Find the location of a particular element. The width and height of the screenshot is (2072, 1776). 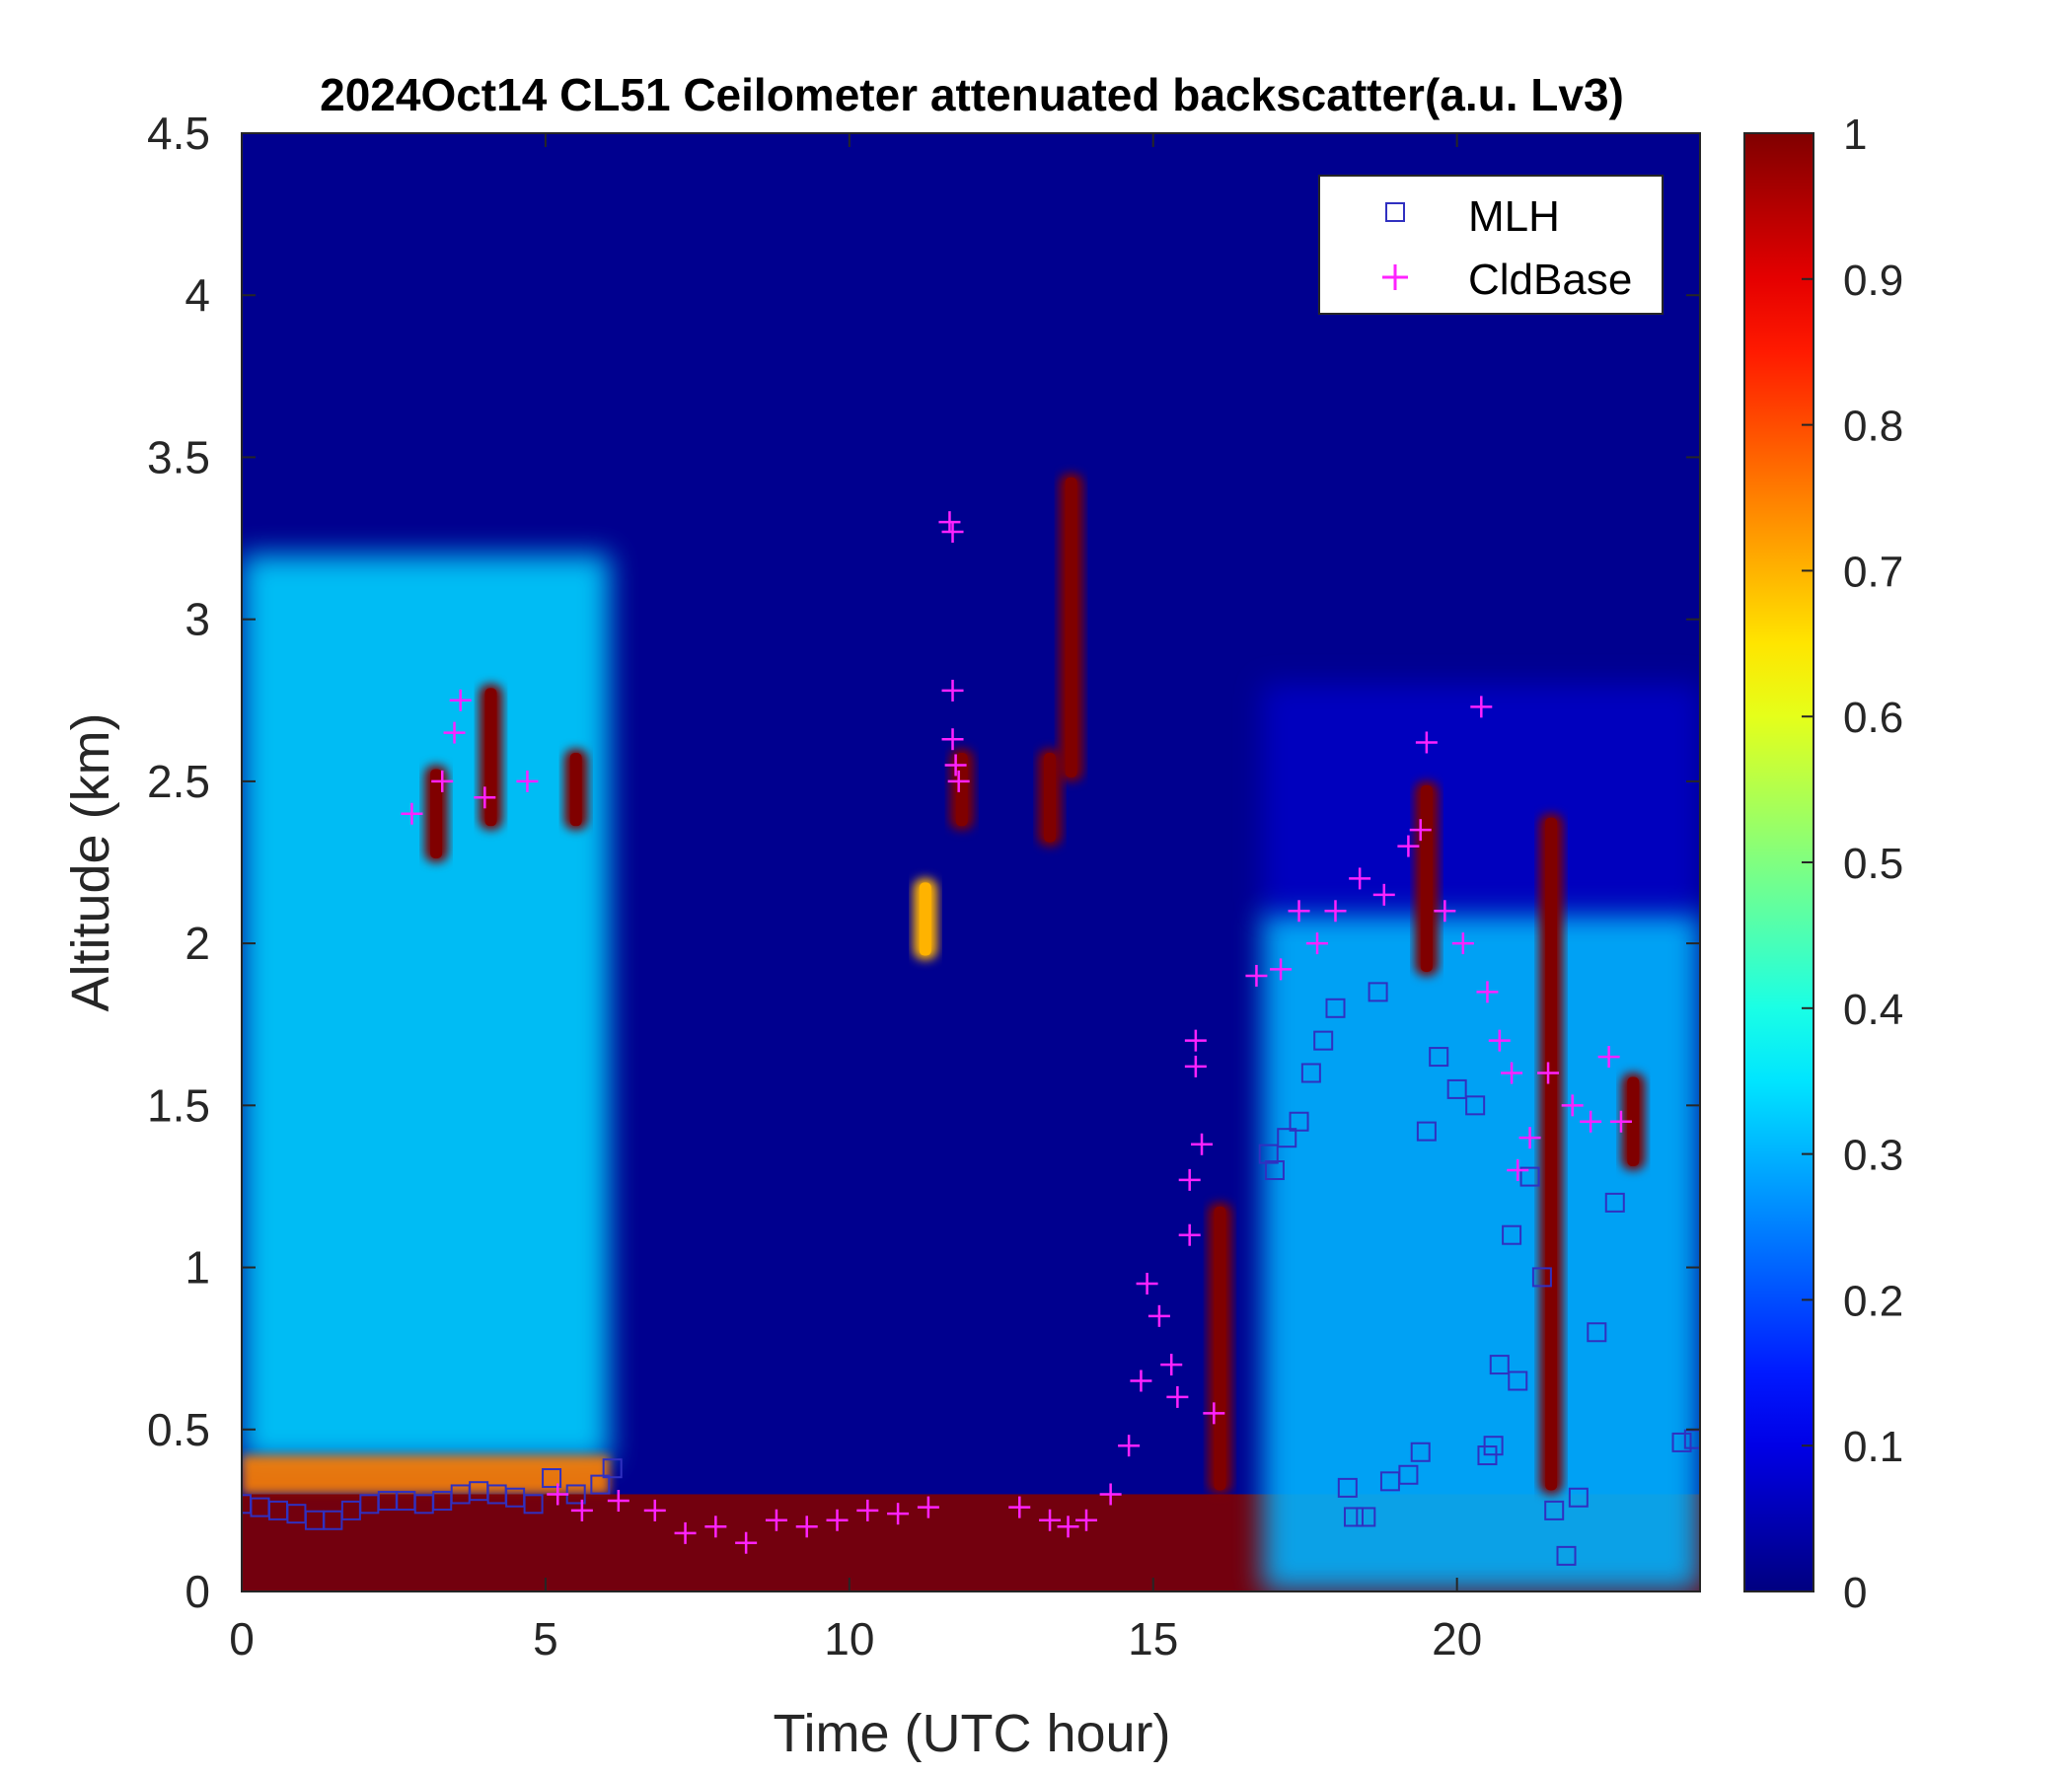

x-tick-label: 15 is located at coordinates (1153, 1639).